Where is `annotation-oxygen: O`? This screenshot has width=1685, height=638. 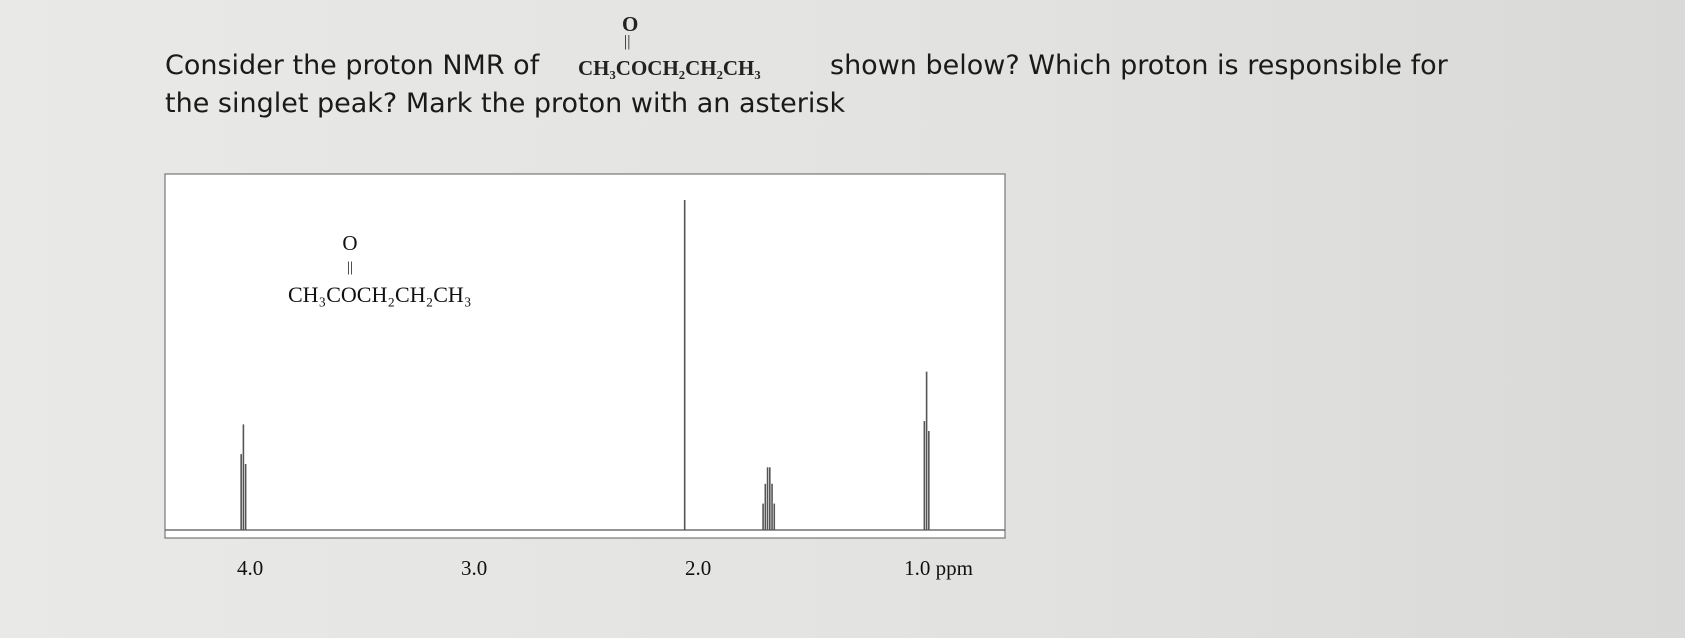 annotation-oxygen: O is located at coordinates (349, 243).